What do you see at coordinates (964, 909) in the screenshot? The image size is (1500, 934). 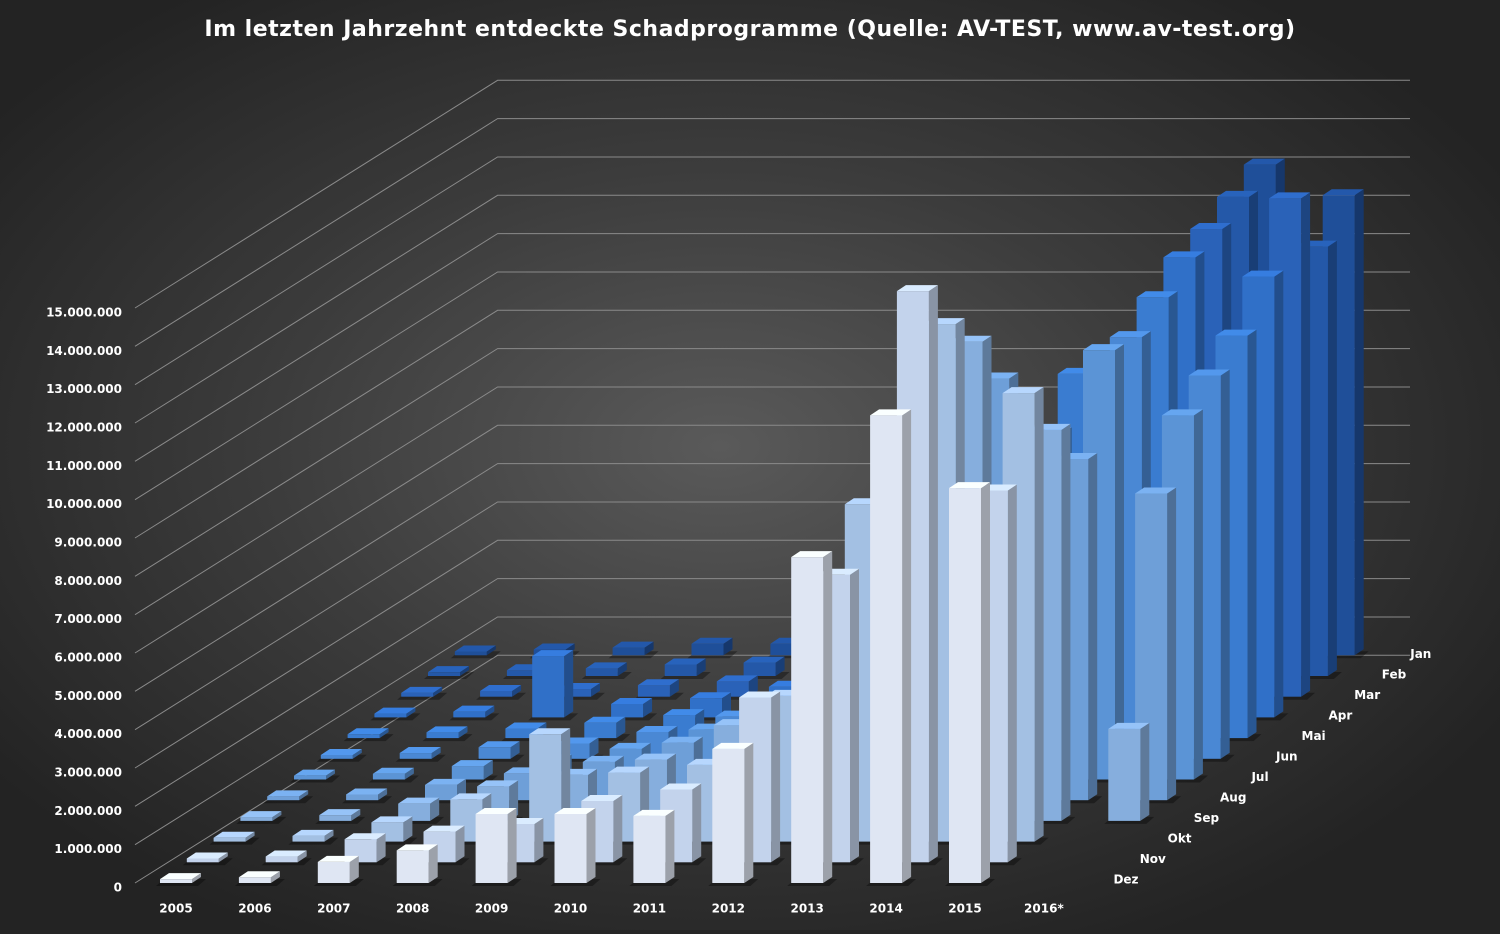 I see `x-tick-label: 2015` at bounding box center [964, 909].